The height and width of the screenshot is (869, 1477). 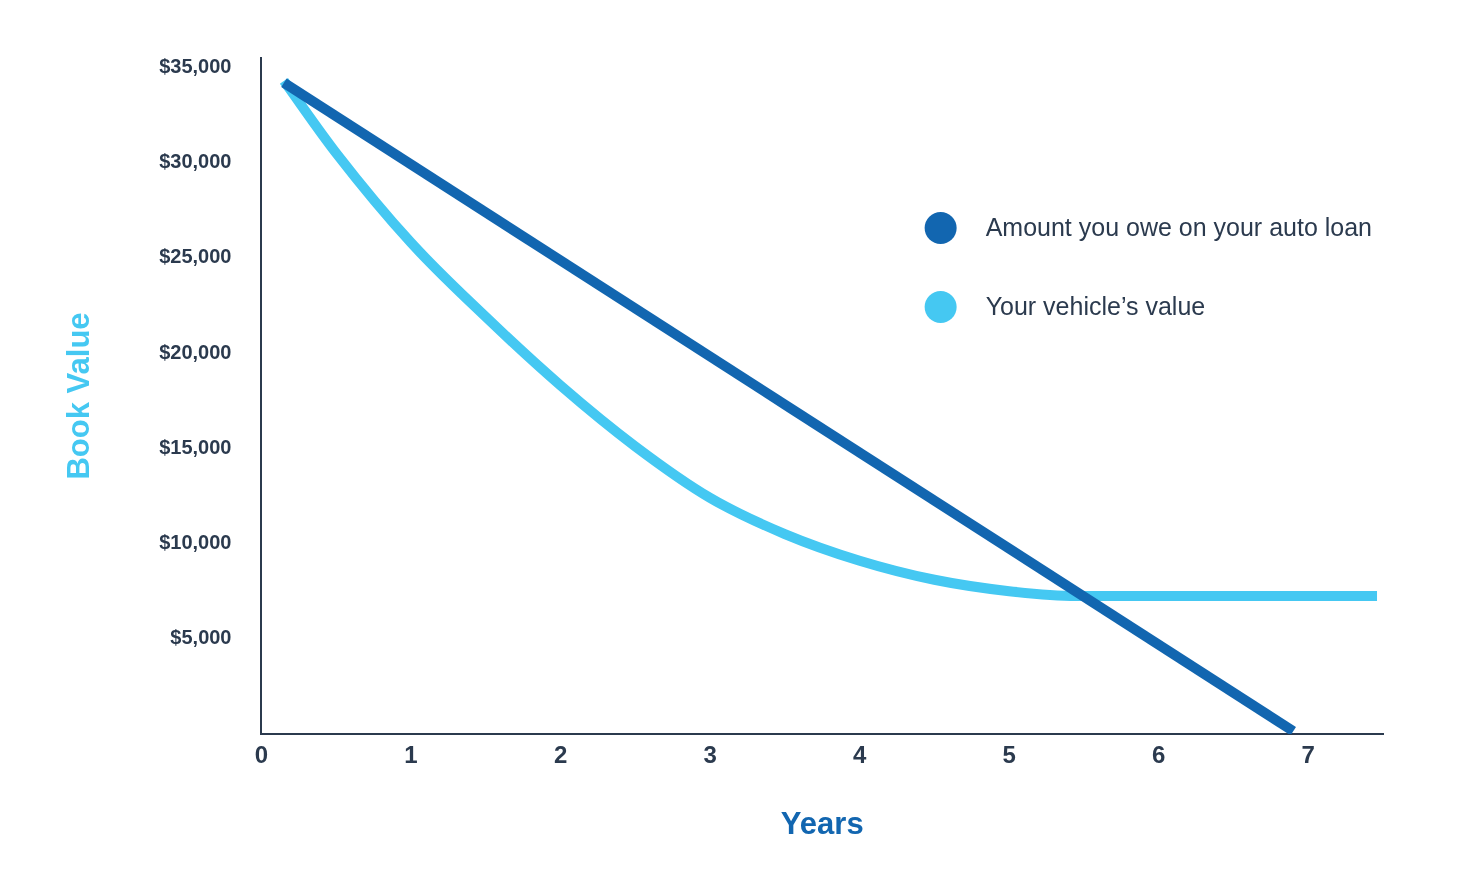 I want to click on x-tick-label: 0, so click(x=261, y=755).